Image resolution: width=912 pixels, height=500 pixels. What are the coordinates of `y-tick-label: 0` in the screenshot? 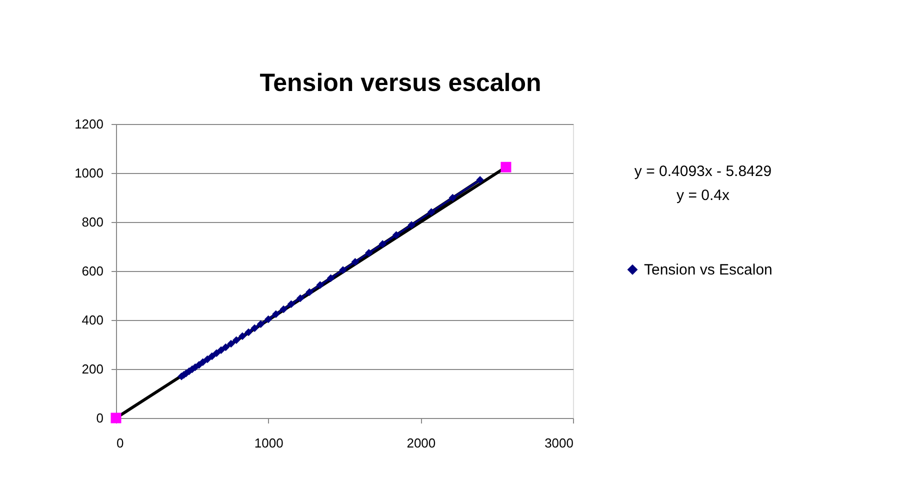 It's located at (100, 418).